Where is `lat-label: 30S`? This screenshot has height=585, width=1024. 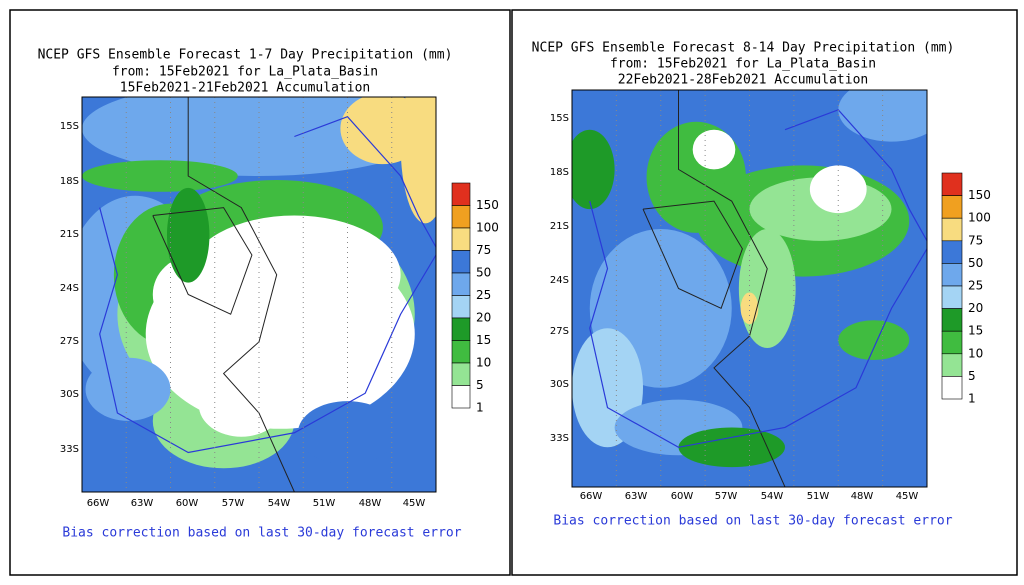
lat-label: 30S is located at coordinates (69, 394).